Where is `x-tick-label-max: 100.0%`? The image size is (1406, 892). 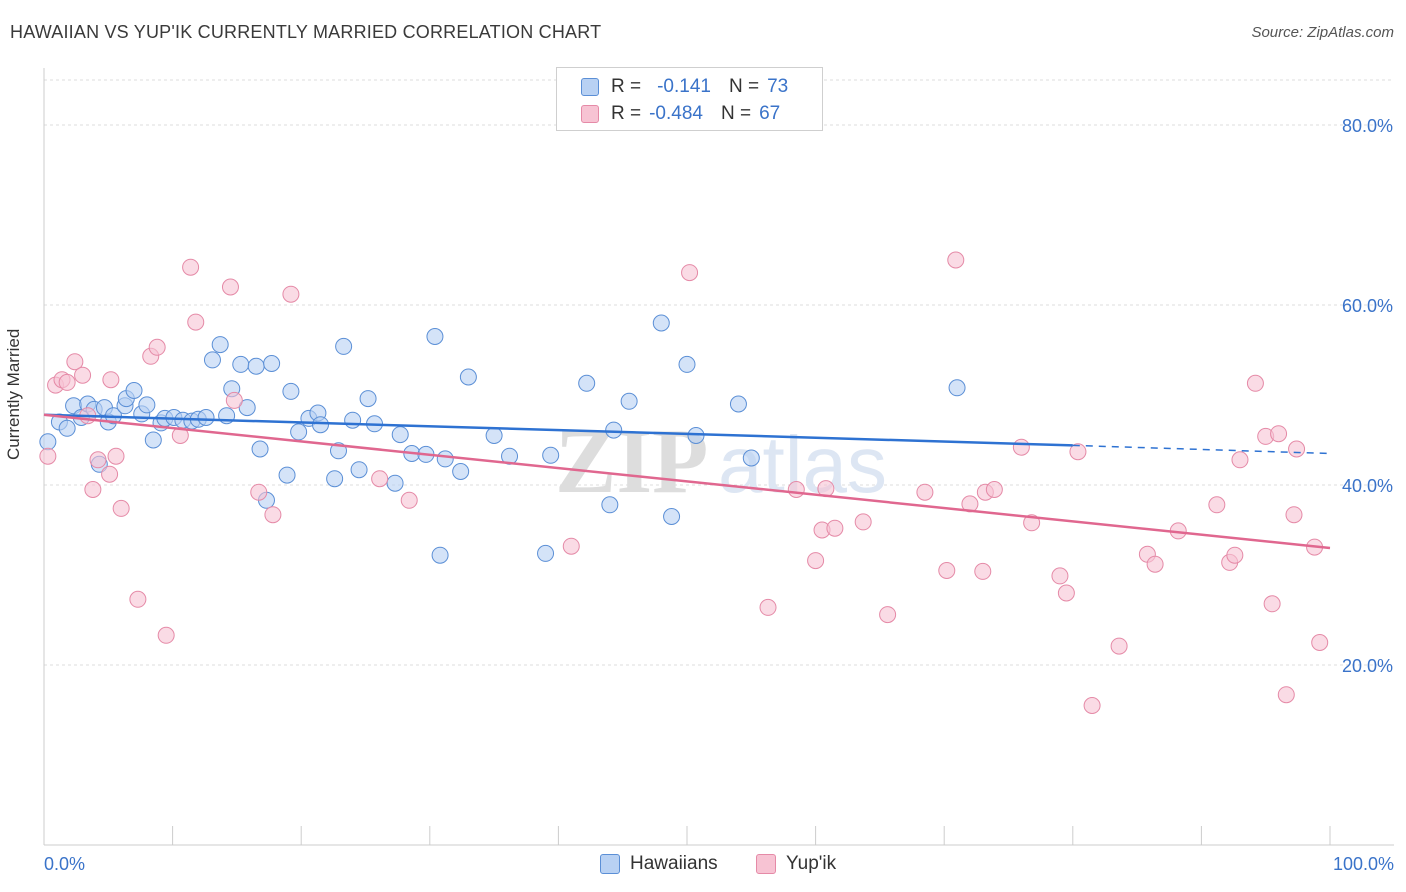 x-tick-label-max: 100.0% is located at coordinates (1363, 864).